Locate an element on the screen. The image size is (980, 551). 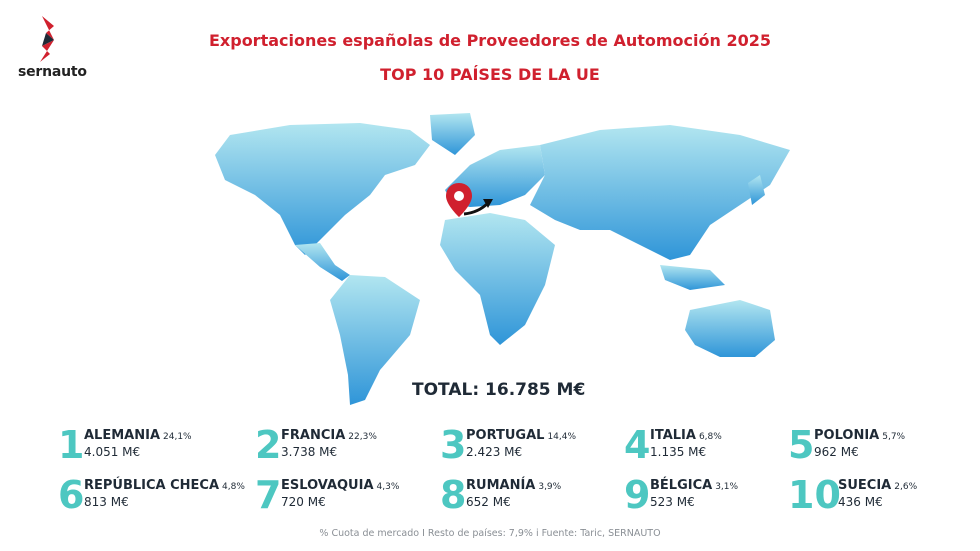
total-exports: TOTAL: 16.785 M€ is located at coordinates (499, 390).